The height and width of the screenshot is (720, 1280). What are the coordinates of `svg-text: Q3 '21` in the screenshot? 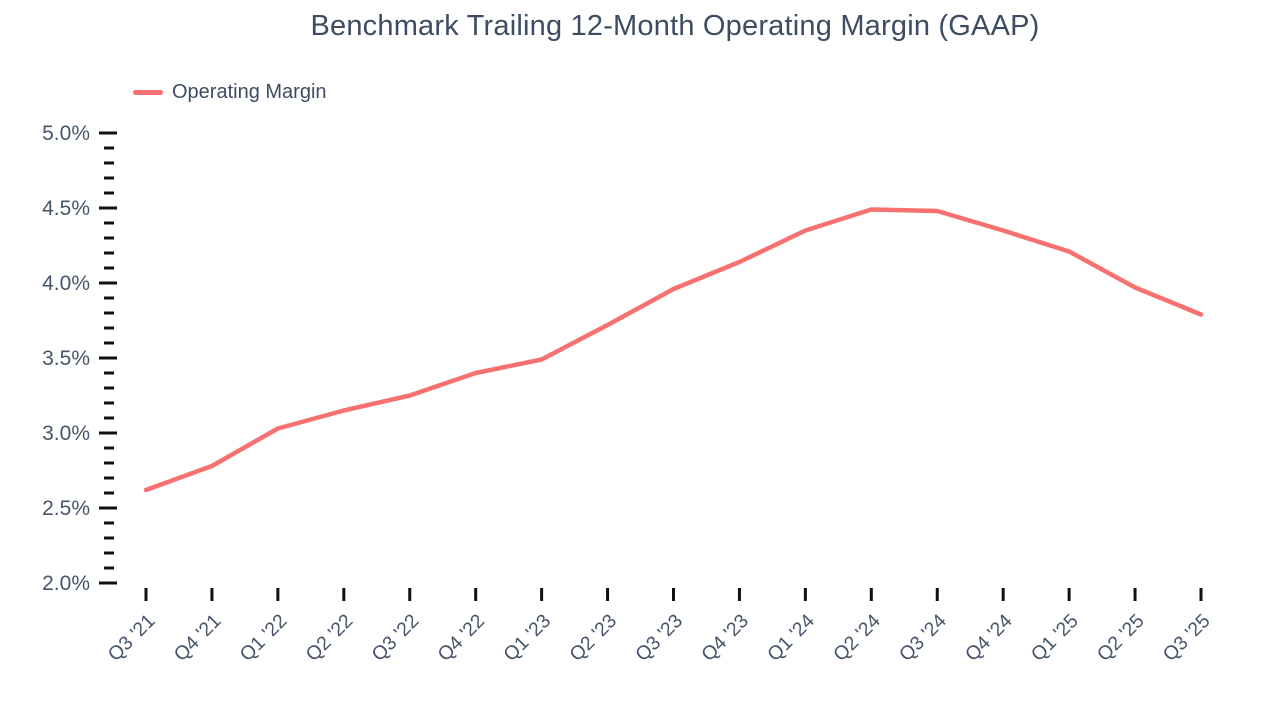 It's located at (132, 638).